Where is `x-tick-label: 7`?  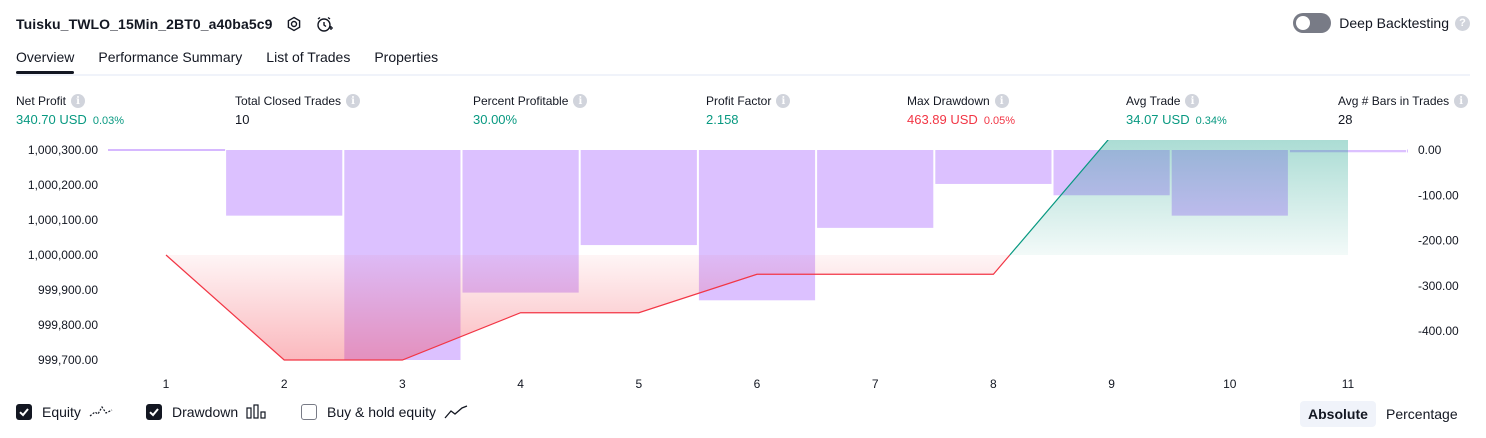
x-tick-label: 7 is located at coordinates (875, 384).